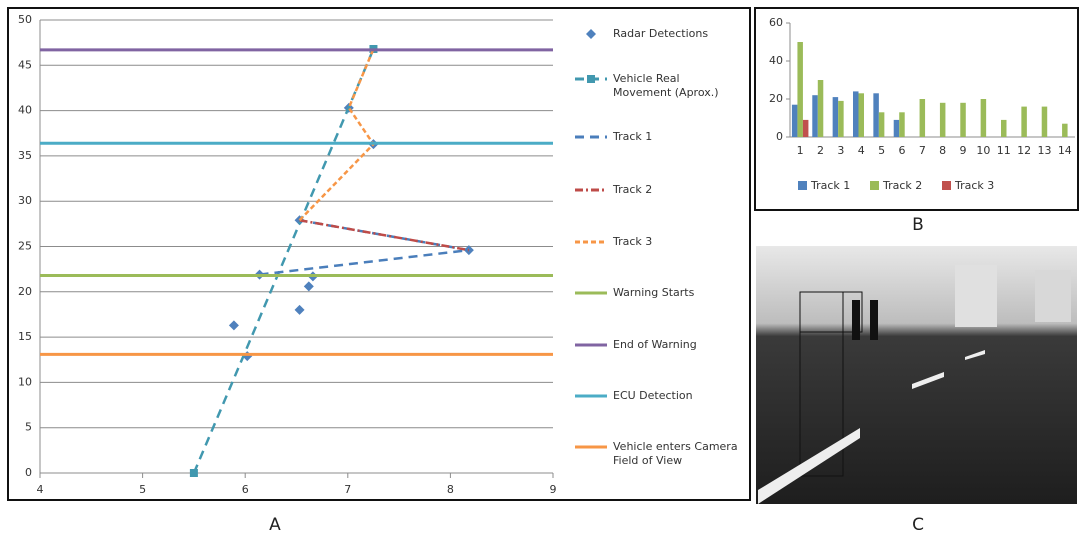 The height and width of the screenshot is (538, 1084). I want to click on y-tick-label: 50, so click(25, 19).